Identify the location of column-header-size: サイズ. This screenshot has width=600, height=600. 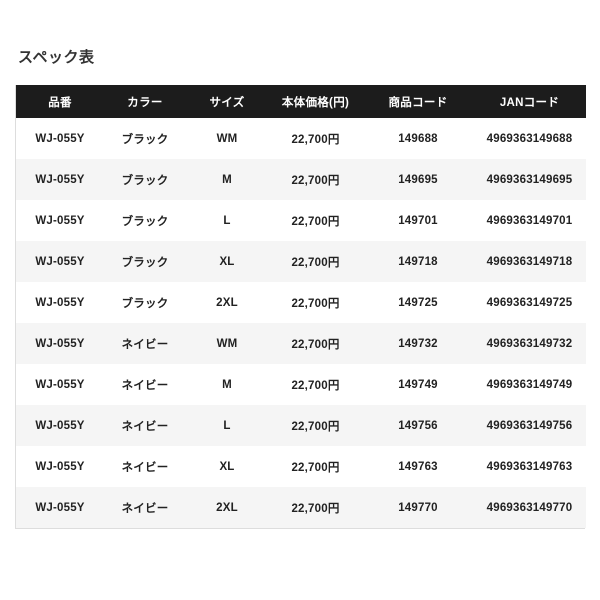
(227, 101).